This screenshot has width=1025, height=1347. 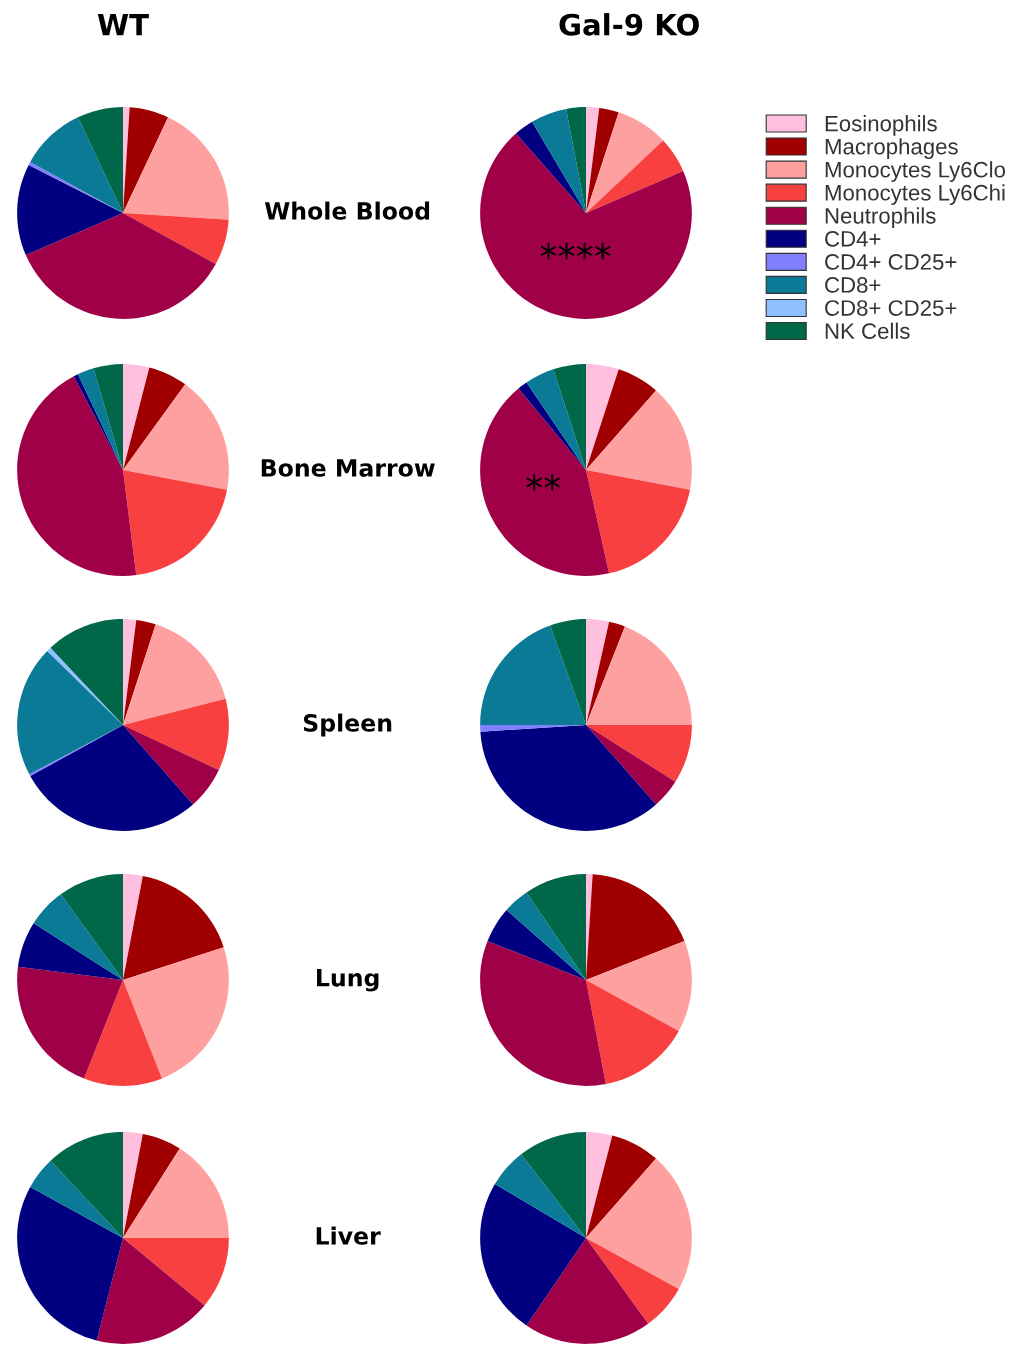 What do you see at coordinates (891, 308) in the screenshot?
I see `legend-label: CD8+ CD25+` at bounding box center [891, 308].